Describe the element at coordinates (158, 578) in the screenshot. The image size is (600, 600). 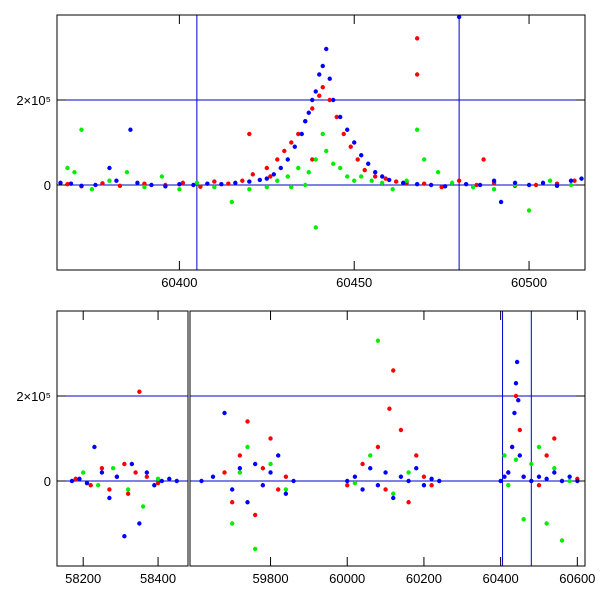
I see `bottom-seg0-xtick-label-1: 58400` at that location.